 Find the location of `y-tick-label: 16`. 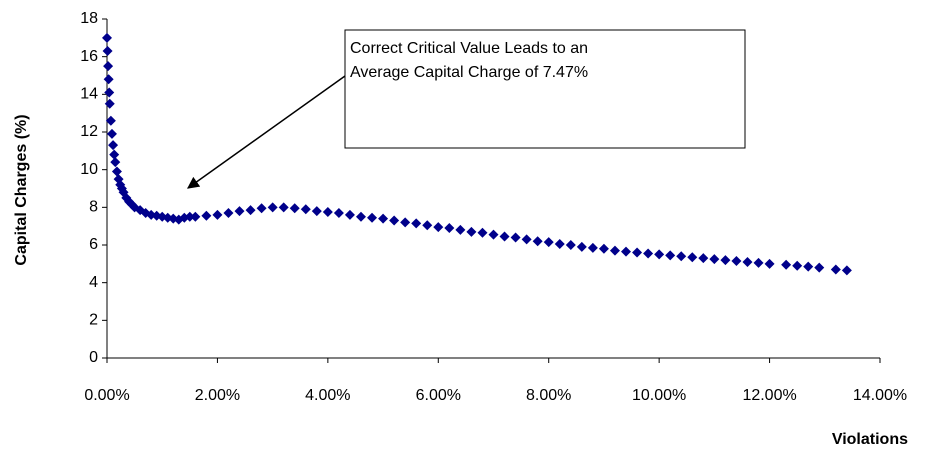

y-tick-label: 16 is located at coordinates (89, 56).